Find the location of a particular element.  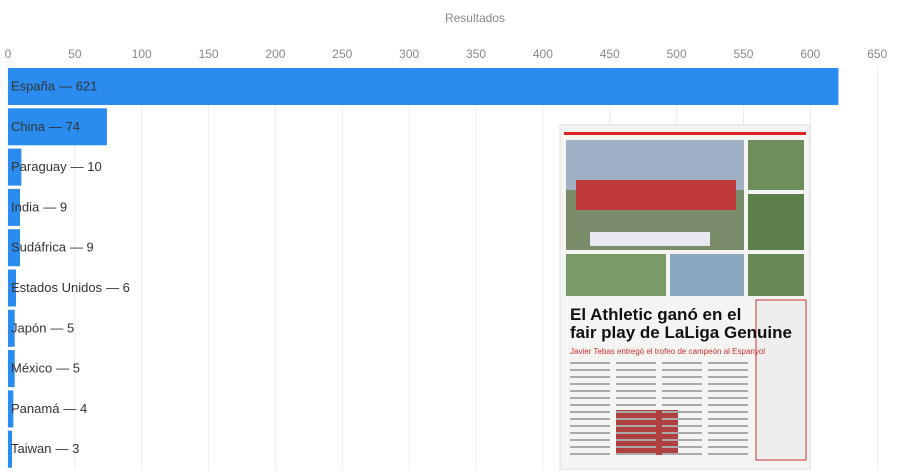

bar-label: Paraguay — 10 is located at coordinates (56, 167).